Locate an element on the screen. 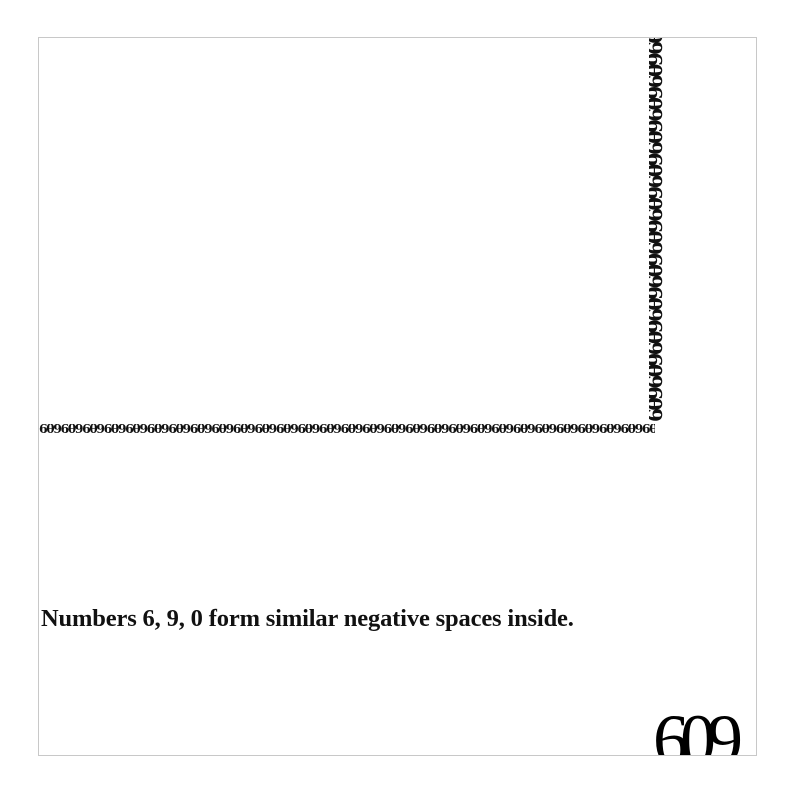  large-numerals: 609 609 609 is located at coordinates (704, 678).